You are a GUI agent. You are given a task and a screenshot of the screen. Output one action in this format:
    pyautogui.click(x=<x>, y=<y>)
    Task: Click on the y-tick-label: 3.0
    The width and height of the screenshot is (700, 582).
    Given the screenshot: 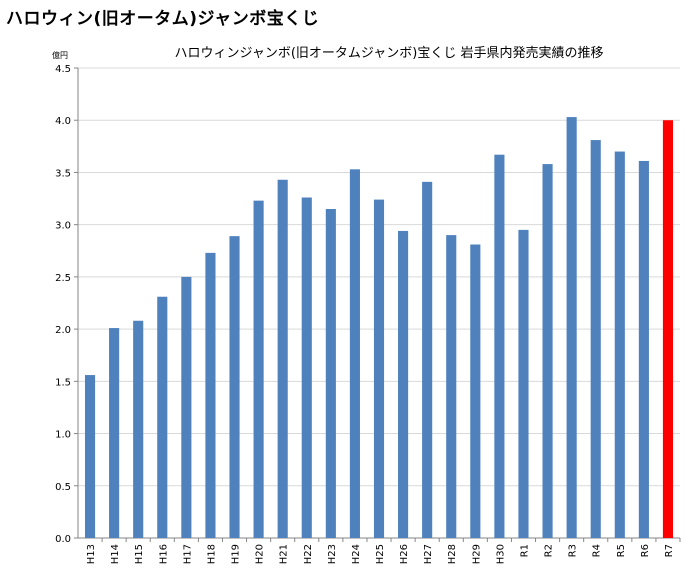 What is the action you would take?
    pyautogui.click(x=63, y=226)
    